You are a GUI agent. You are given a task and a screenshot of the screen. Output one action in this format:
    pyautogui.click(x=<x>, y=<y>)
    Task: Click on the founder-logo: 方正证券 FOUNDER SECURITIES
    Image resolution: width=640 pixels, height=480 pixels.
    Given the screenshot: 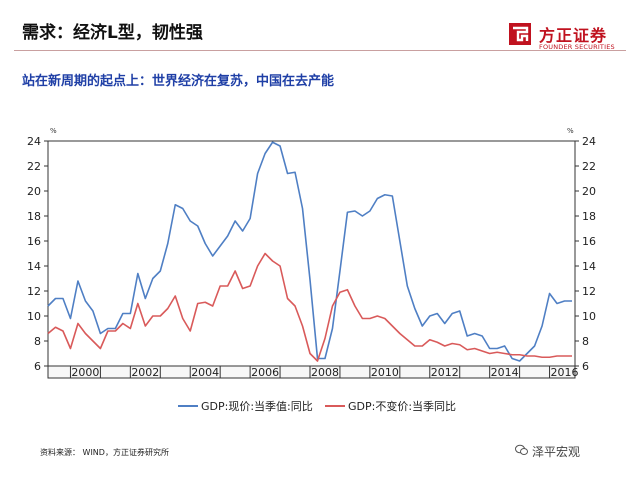 What is the action you would take?
    pyautogui.click(x=569, y=37)
    